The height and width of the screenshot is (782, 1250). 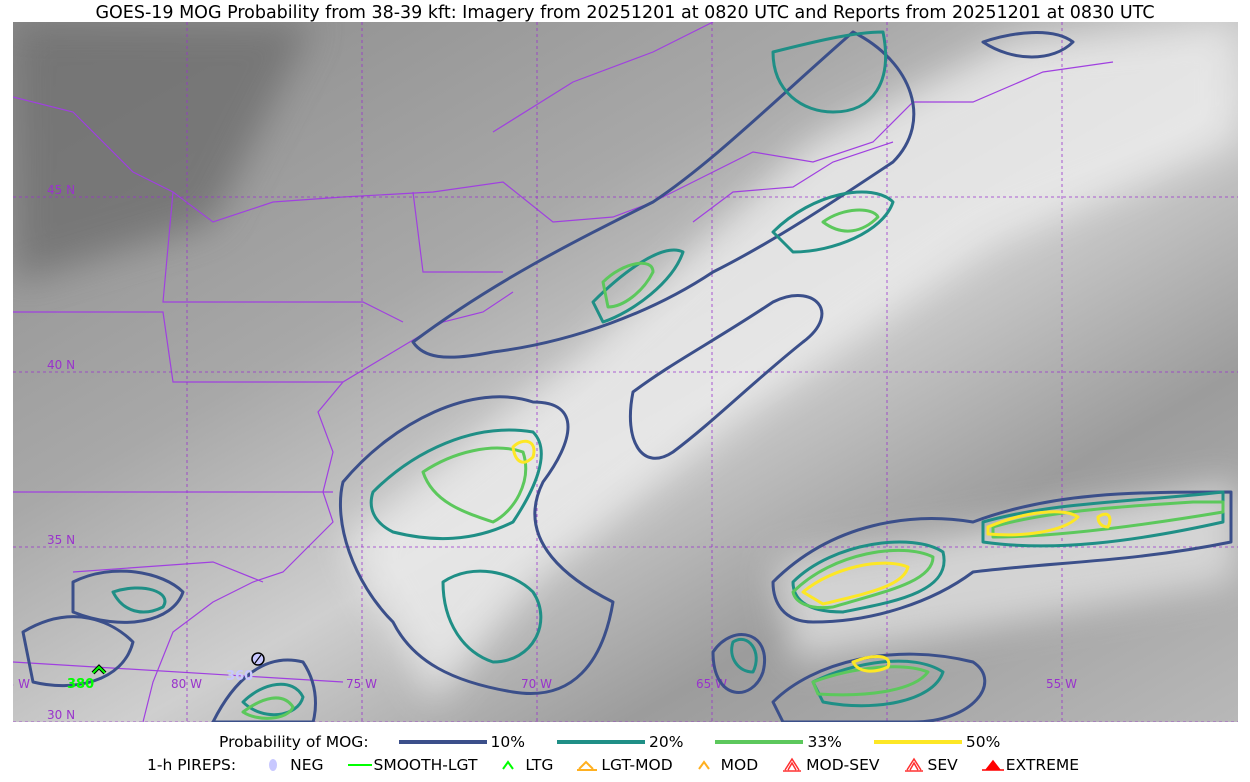 I want to click on pirep-legend-text: LGT-MOD, so click(x=637, y=765).